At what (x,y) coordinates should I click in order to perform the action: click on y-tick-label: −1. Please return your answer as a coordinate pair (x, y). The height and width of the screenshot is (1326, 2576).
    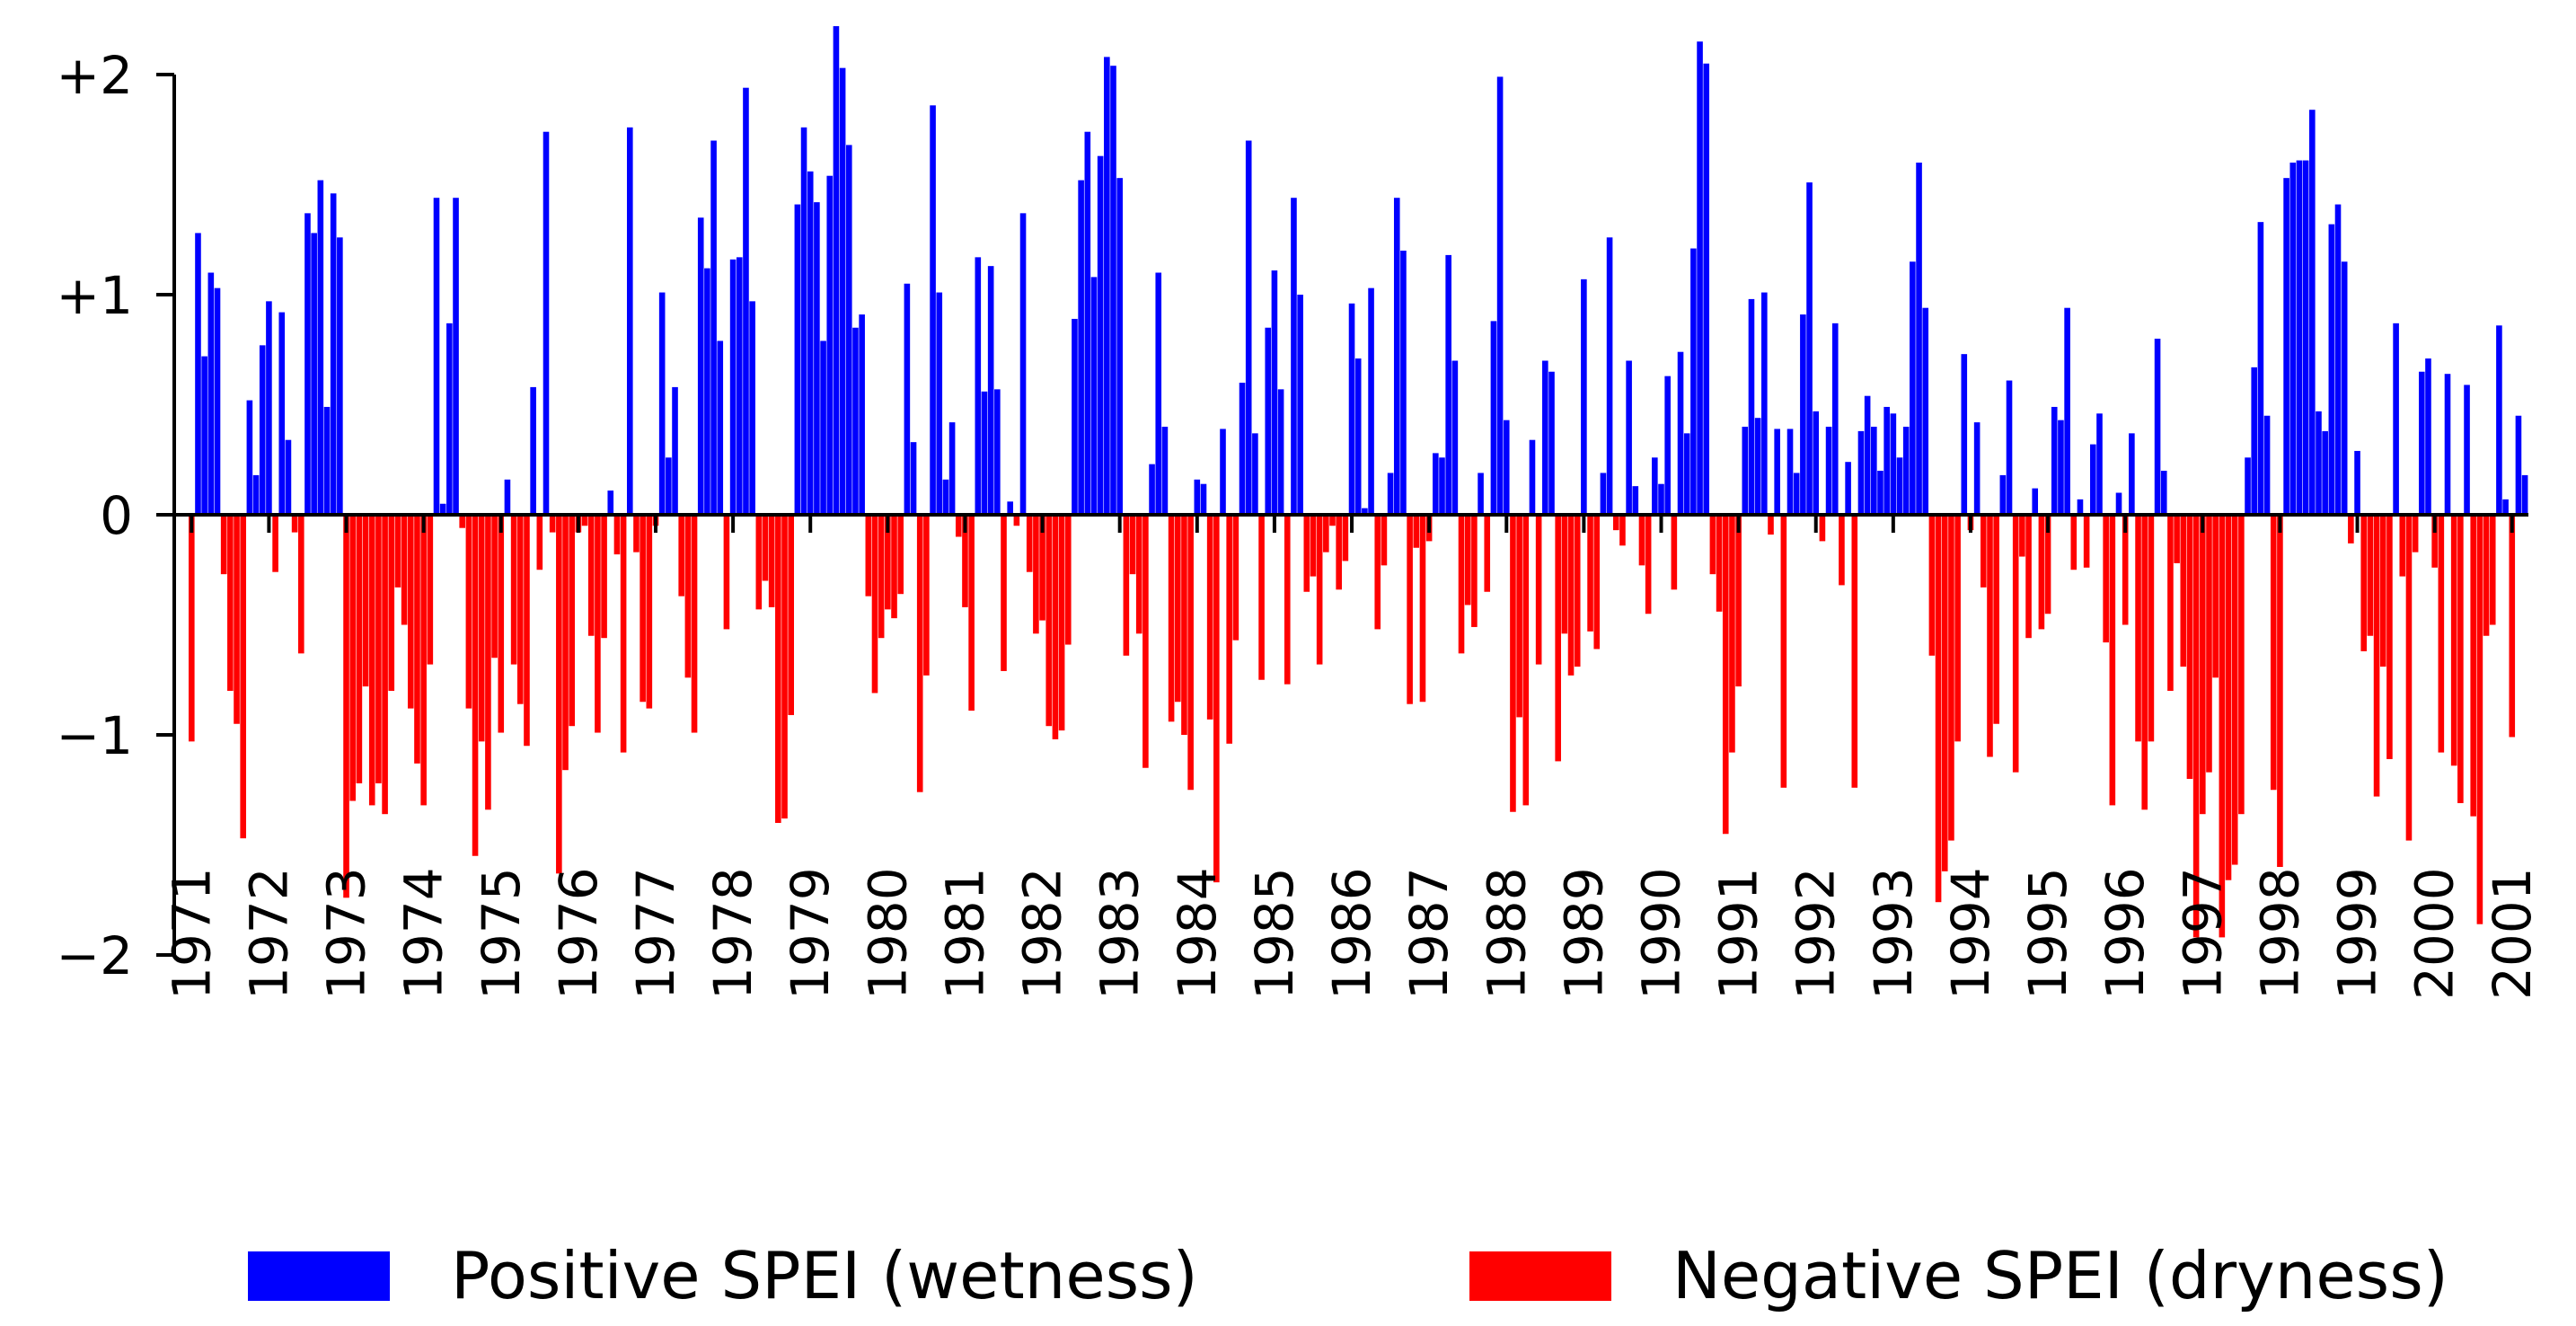
    Looking at the image, I should click on (95, 735).